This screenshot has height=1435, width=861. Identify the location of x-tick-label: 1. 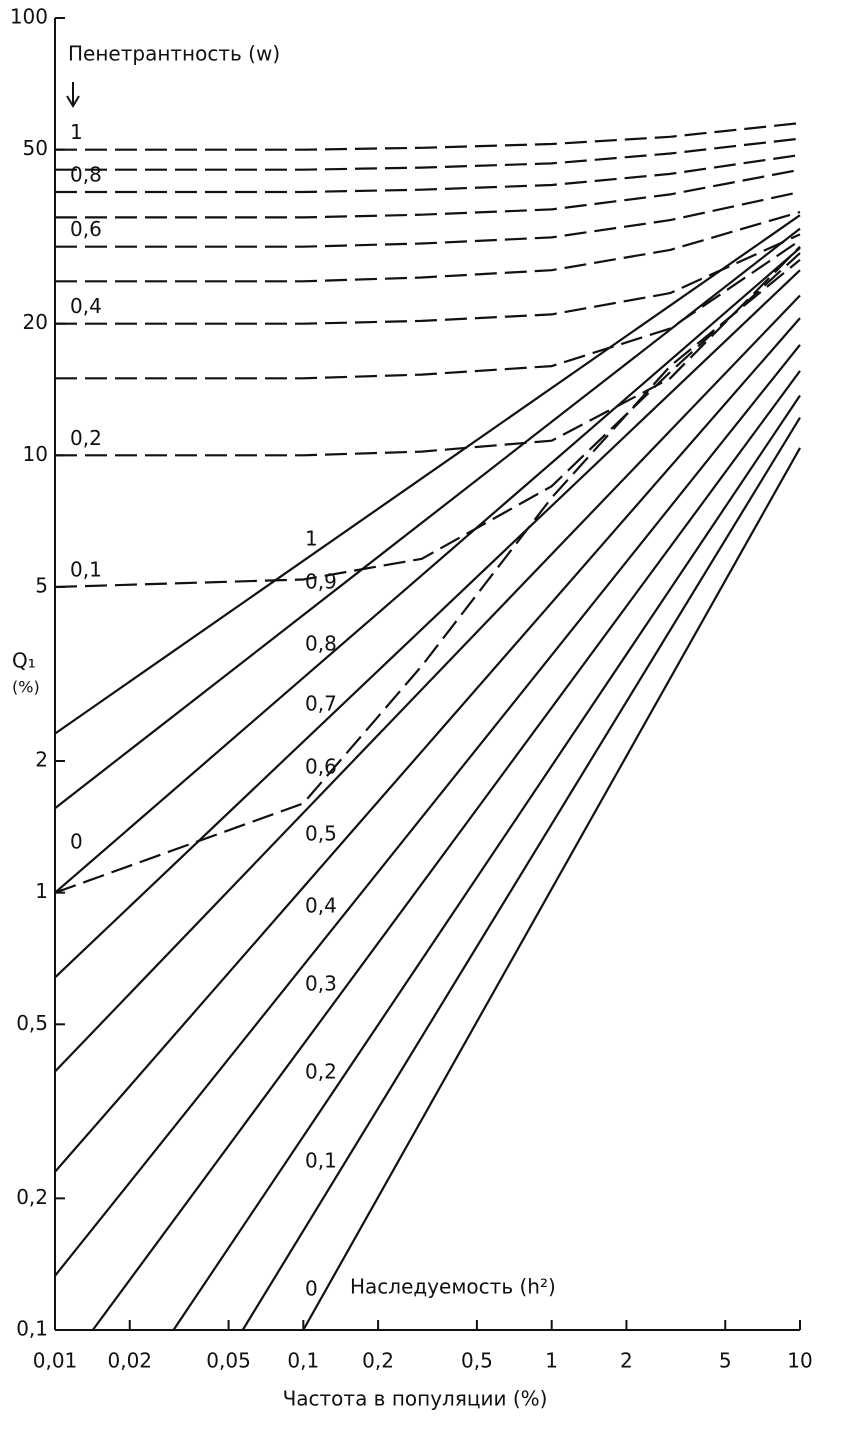
(551, 1361).